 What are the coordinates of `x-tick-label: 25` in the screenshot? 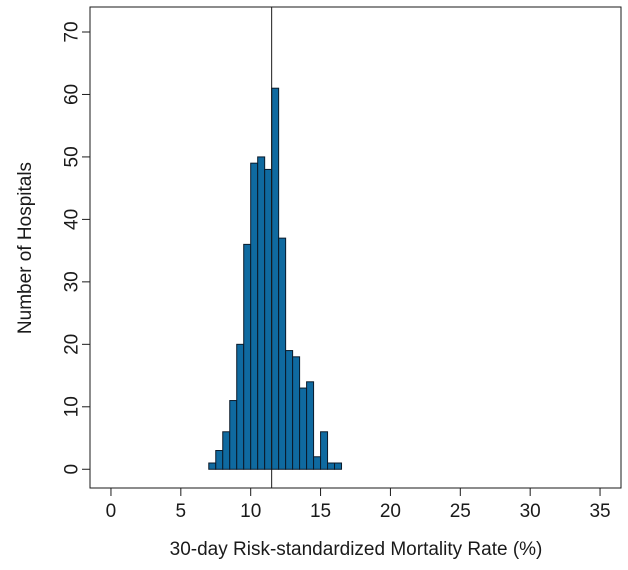 It's located at (460, 511).